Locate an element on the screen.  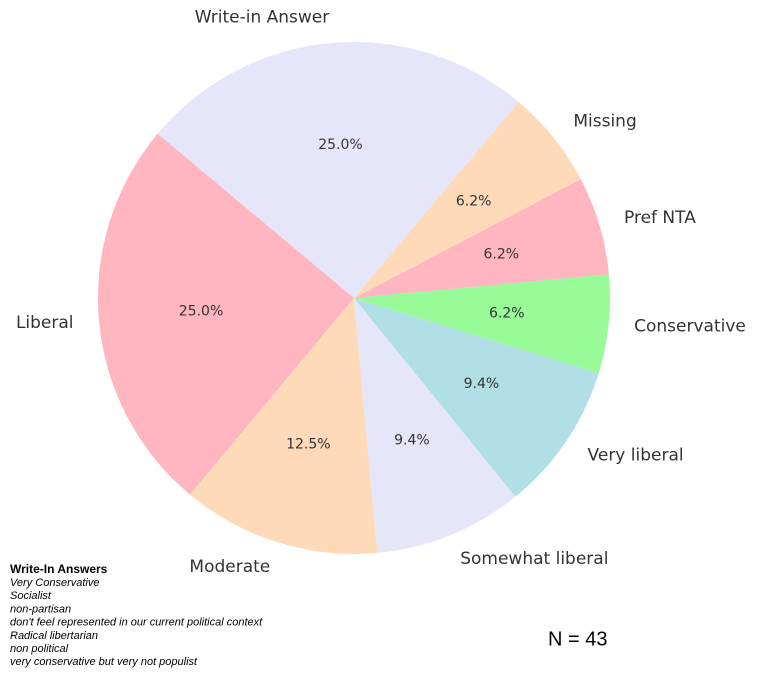
slice-label: Pref NTA is located at coordinates (660, 218).